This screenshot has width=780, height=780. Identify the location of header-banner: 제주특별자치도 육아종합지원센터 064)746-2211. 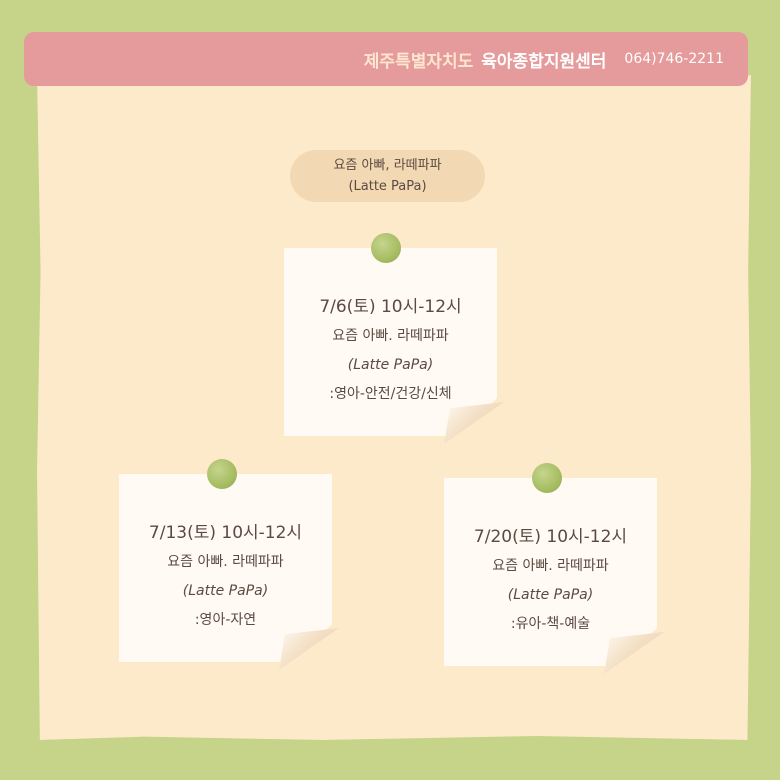
(386, 59).